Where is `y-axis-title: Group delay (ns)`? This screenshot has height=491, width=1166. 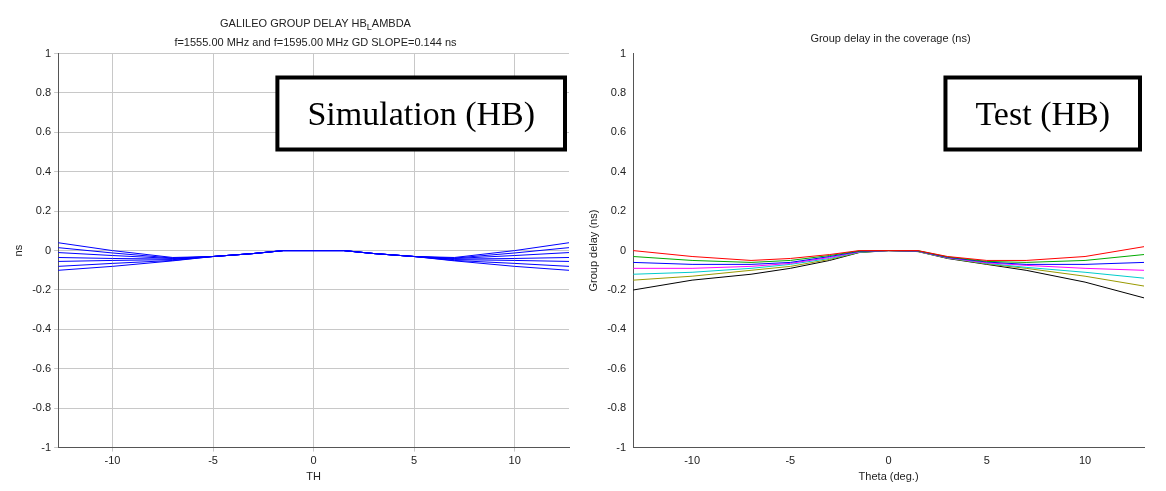
y-axis-title: Group delay (ns) is located at coordinates (592, 250).